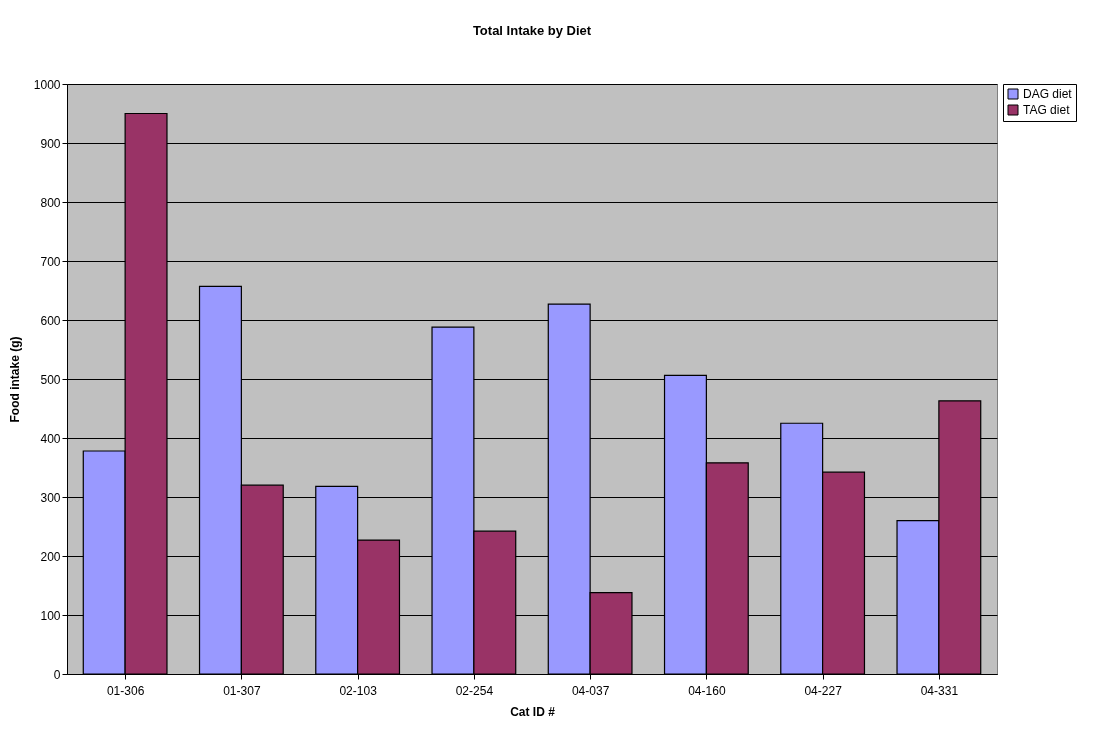 The image size is (1119, 738). What do you see at coordinates (823, 690) in the screenshot?
I see `x-tick-label: 04-227` at bounding box center [823, 690].